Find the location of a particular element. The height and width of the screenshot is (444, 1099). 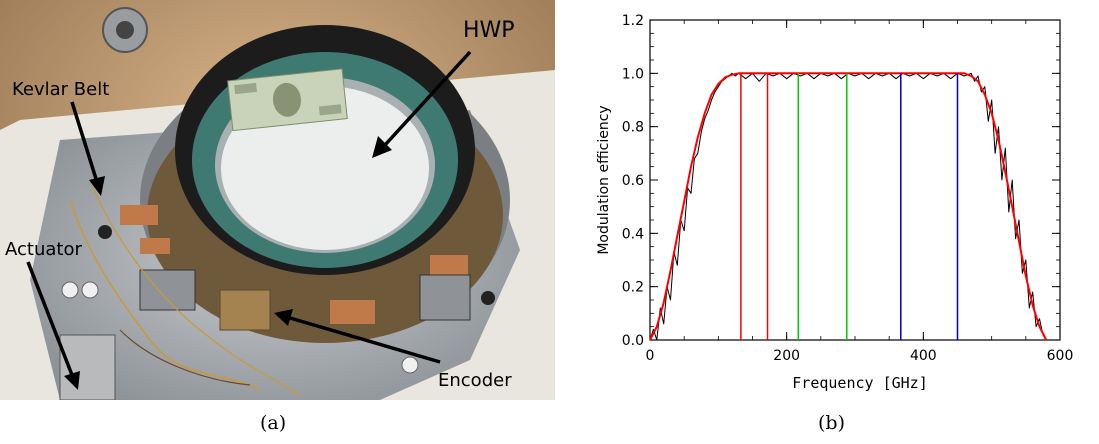

caption-a: (a) is located at coordinates (273, 423).